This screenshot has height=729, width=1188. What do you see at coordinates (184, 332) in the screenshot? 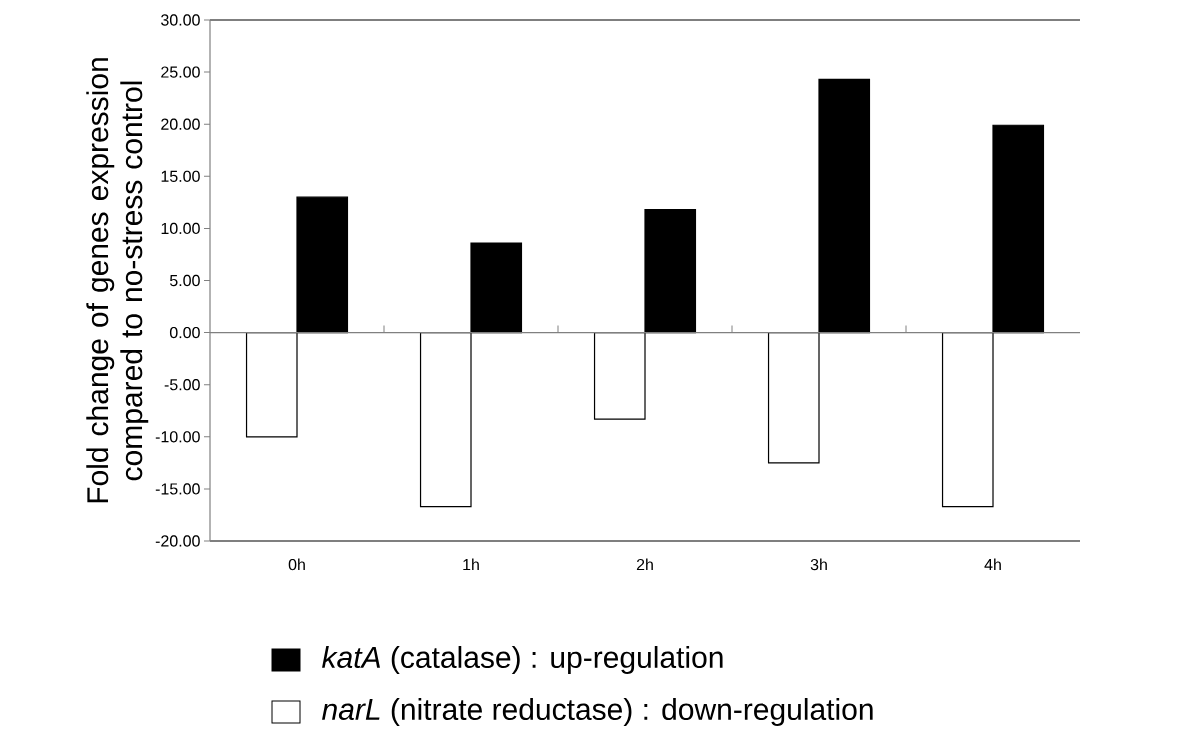
I see `y-tick-label: 0.00` at bounding box center [184, 332].